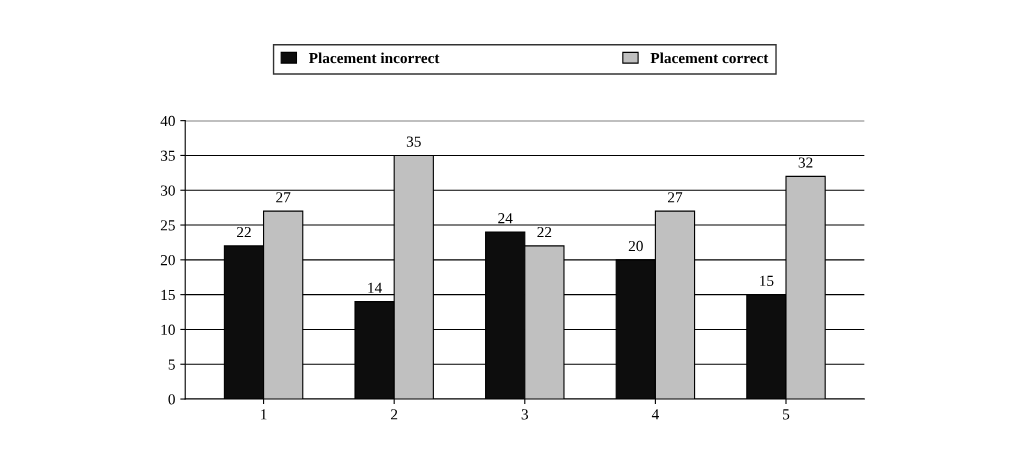  Describe the element at coordinates (168, 295) in the screenshot. I see `y-tick-label: 15` at that location.